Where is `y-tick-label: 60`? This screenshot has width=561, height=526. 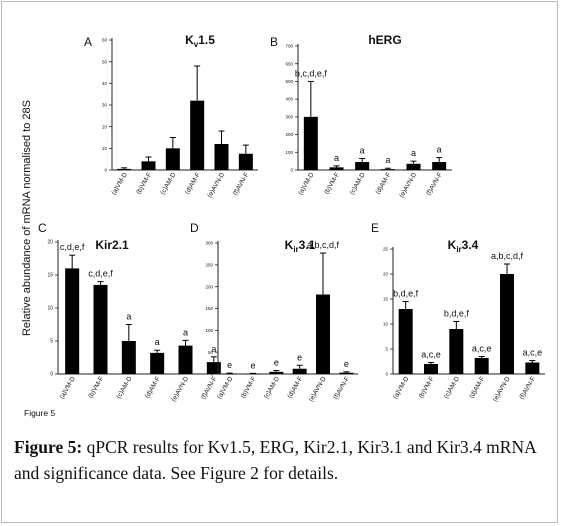 y-tick-label: 60 is located at coordinates (105, 40).